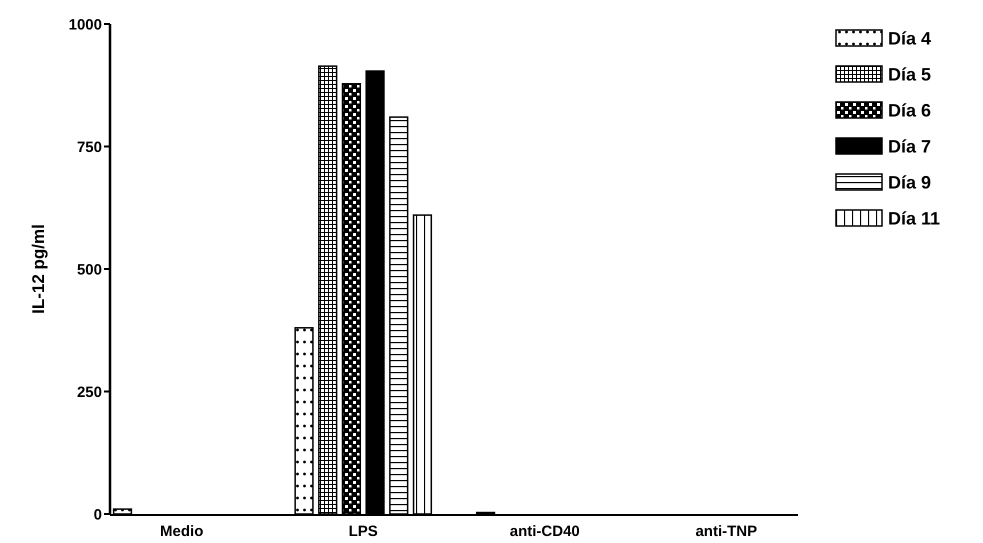  Describe the element at coordinates (182, 531) in the screenshot. I see `x-tick-label: Medio` at that location.